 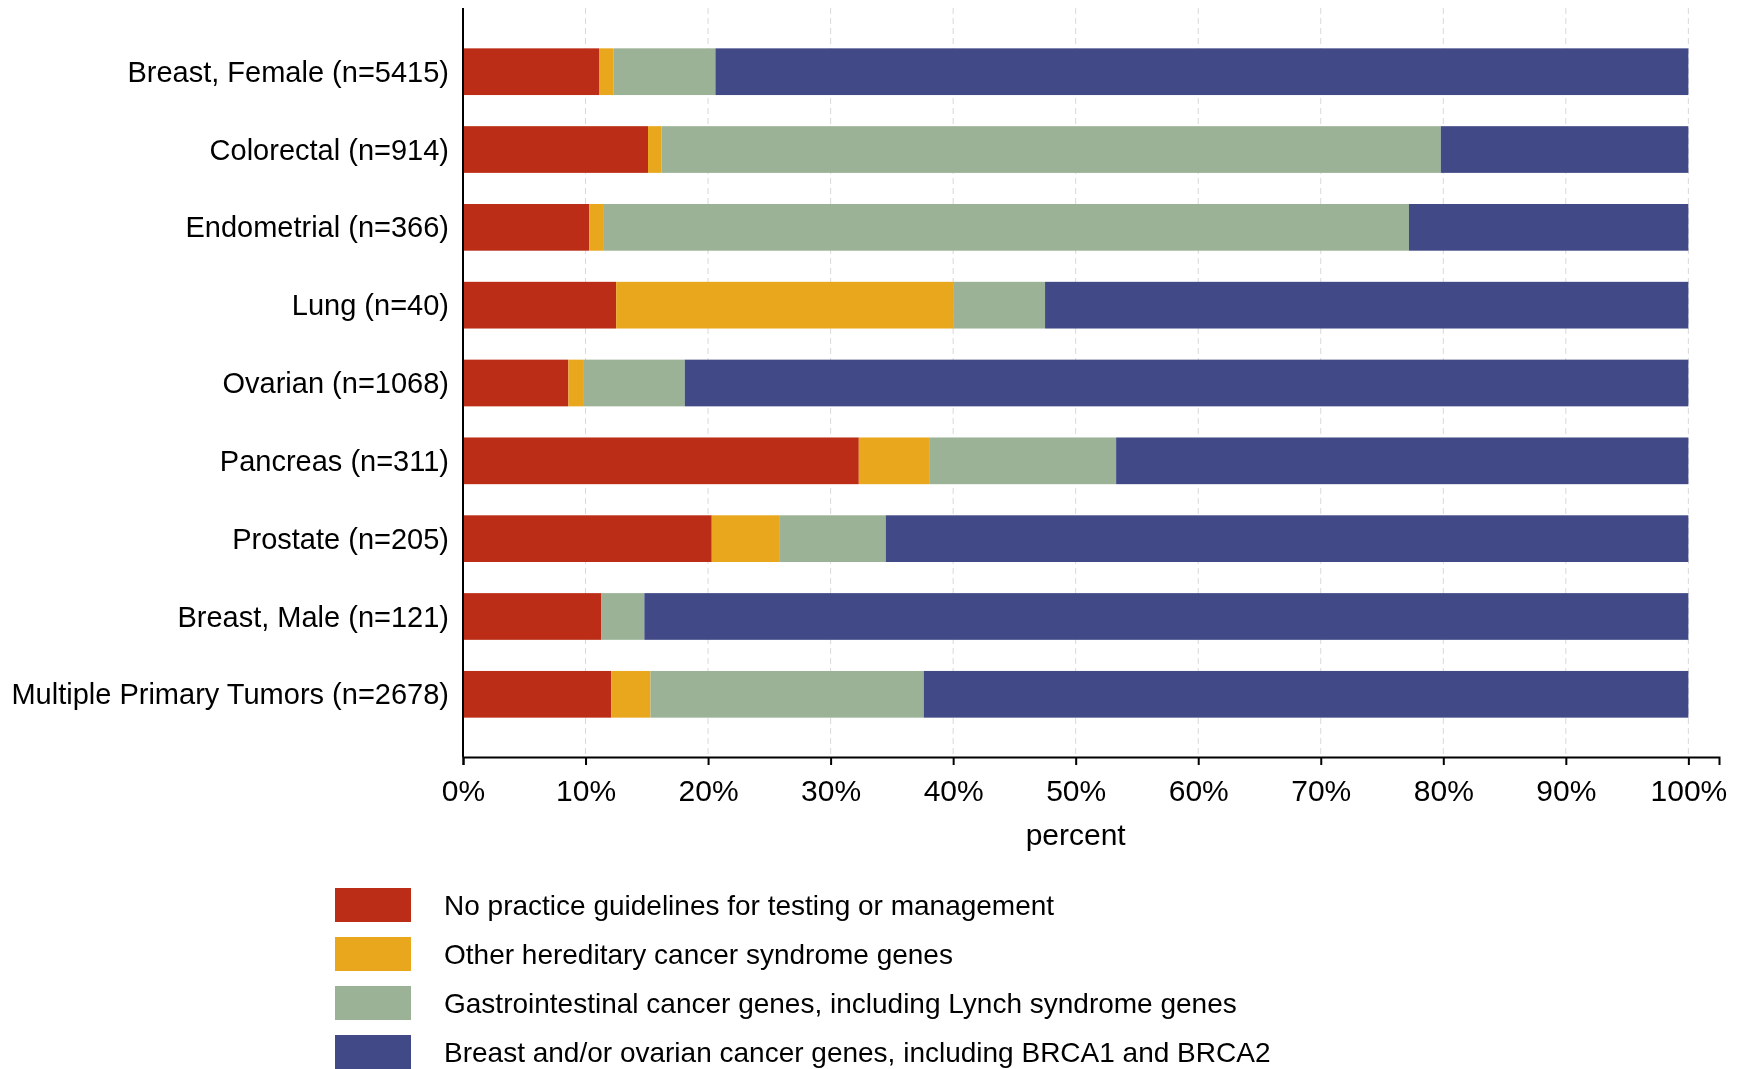 What do you see at coordinates (1566, 790) in the screenshot?
I see `x-tick-label: 90%` at bounding box center [1566, 790].